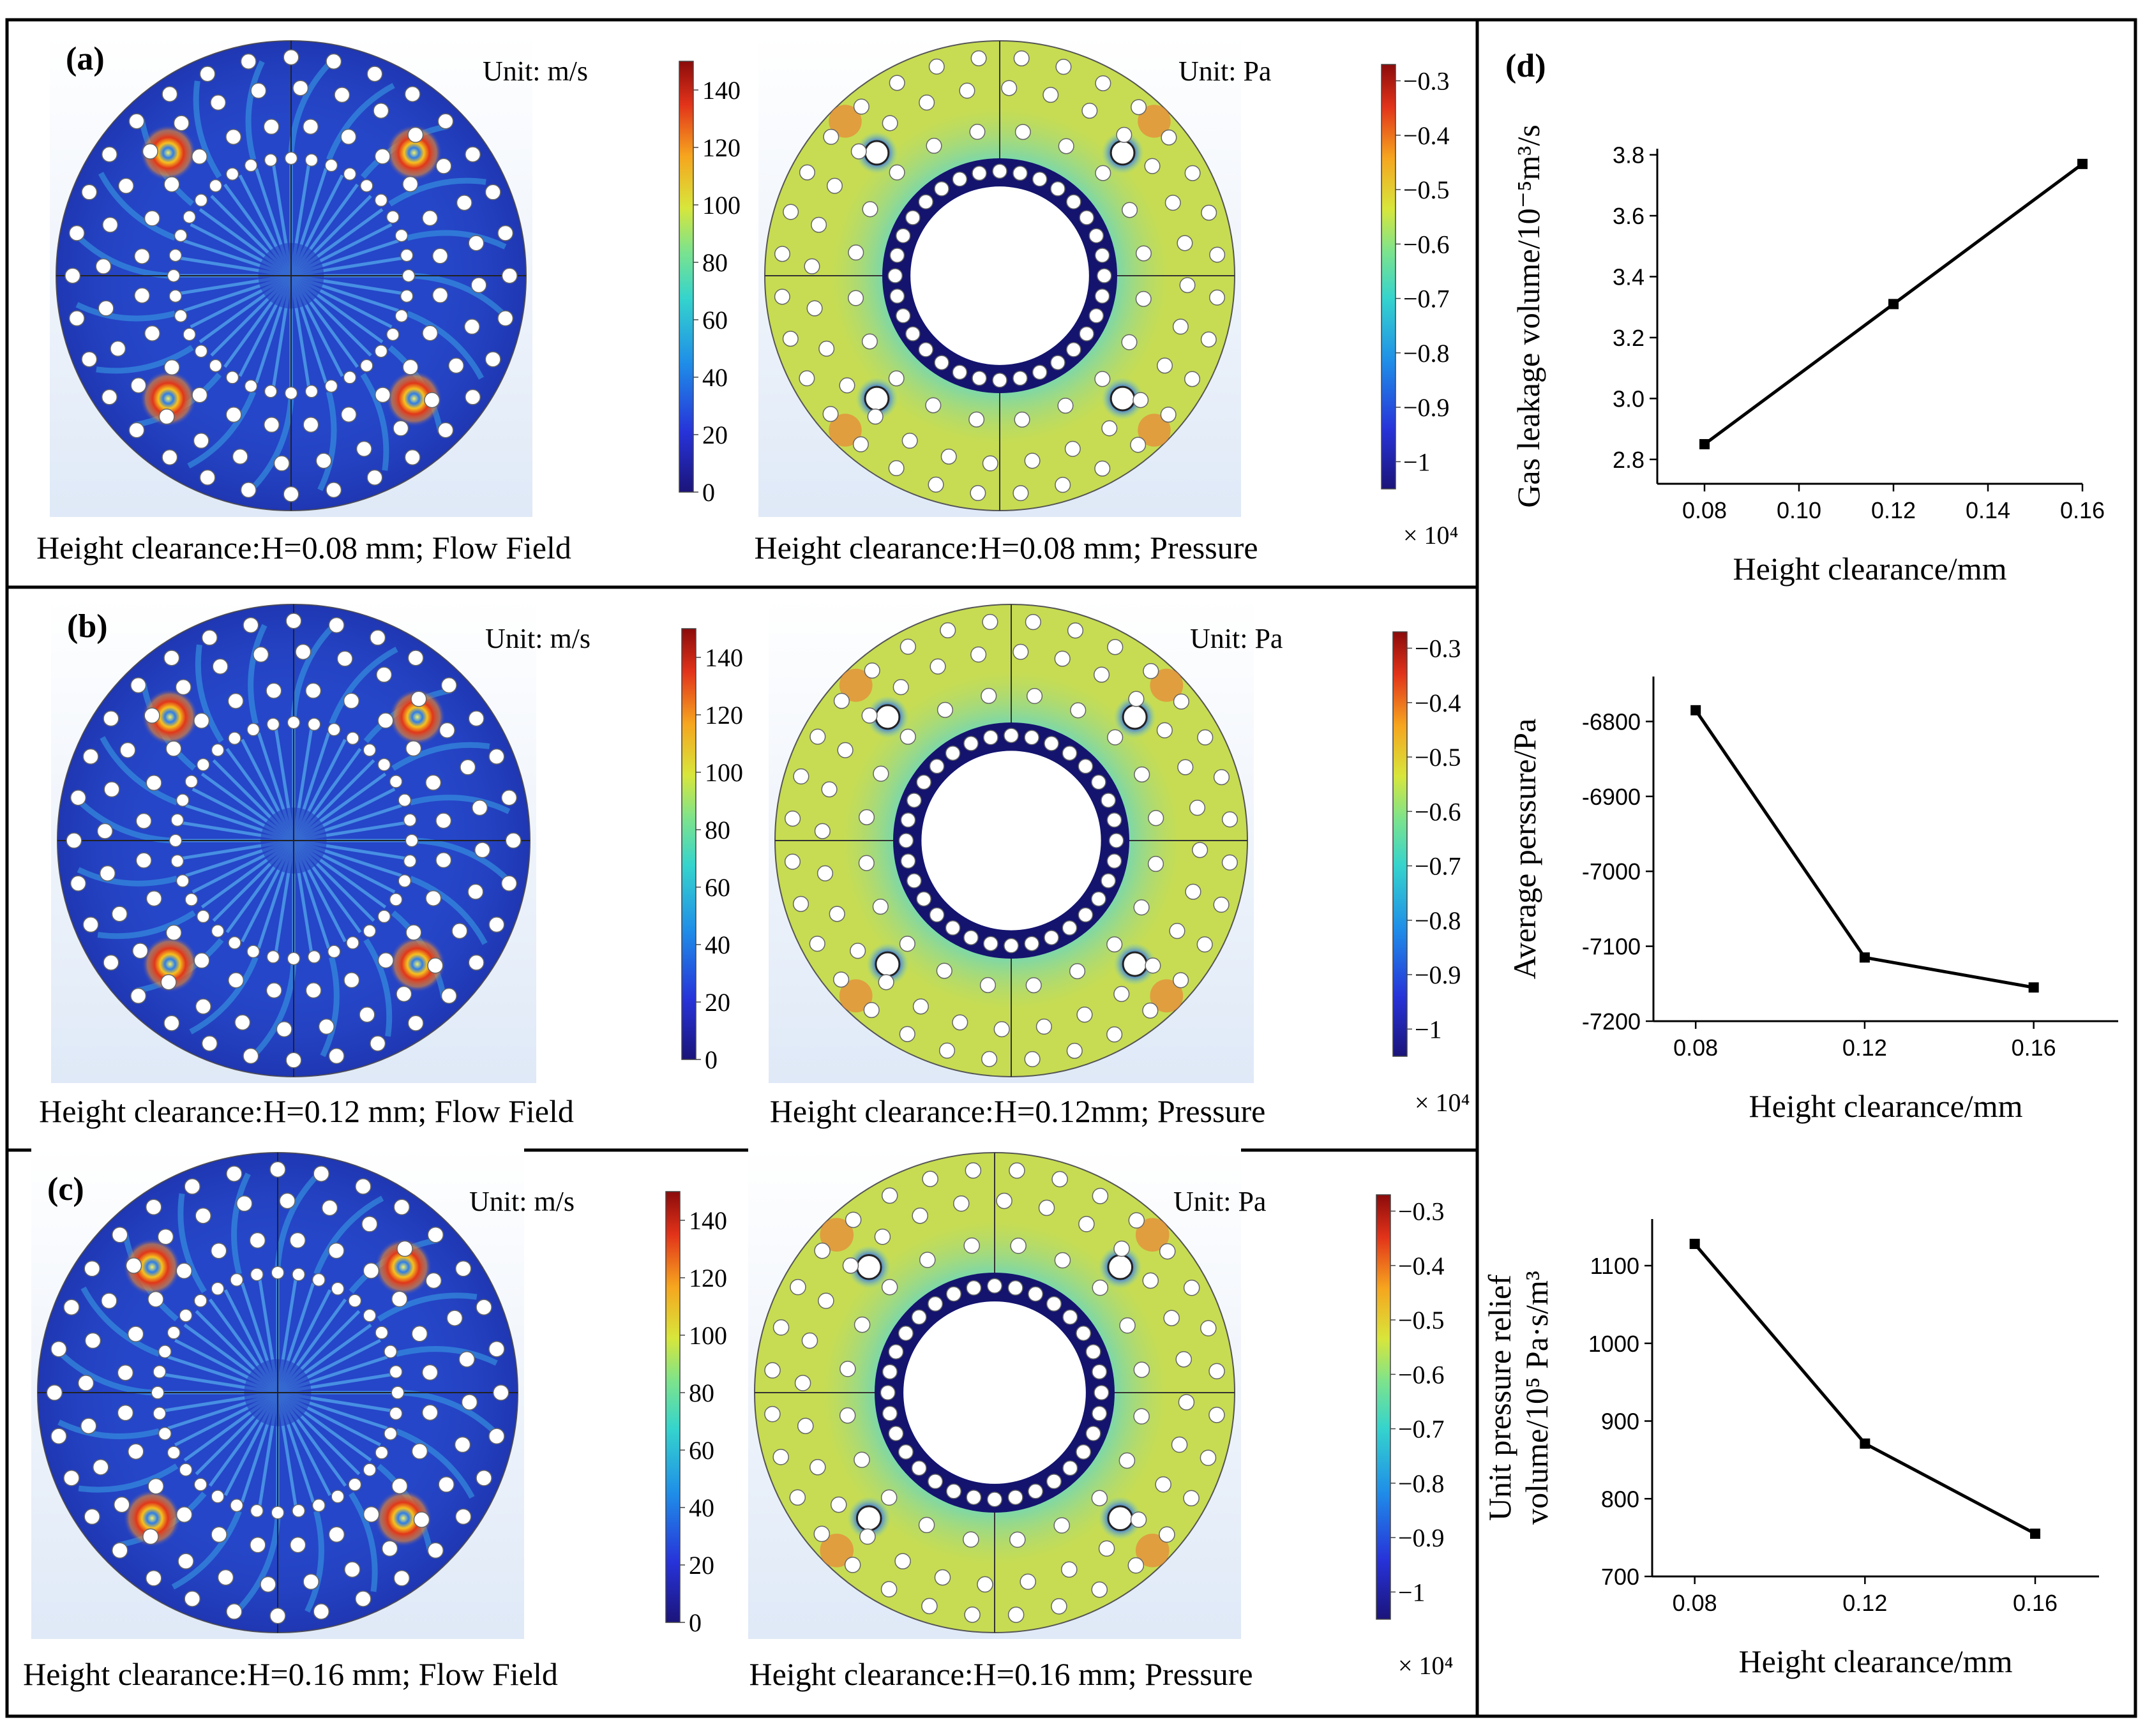 This screenshot has width=2145, height=1736. I want to click on pressure-edge-spot, so click(1154, 431).